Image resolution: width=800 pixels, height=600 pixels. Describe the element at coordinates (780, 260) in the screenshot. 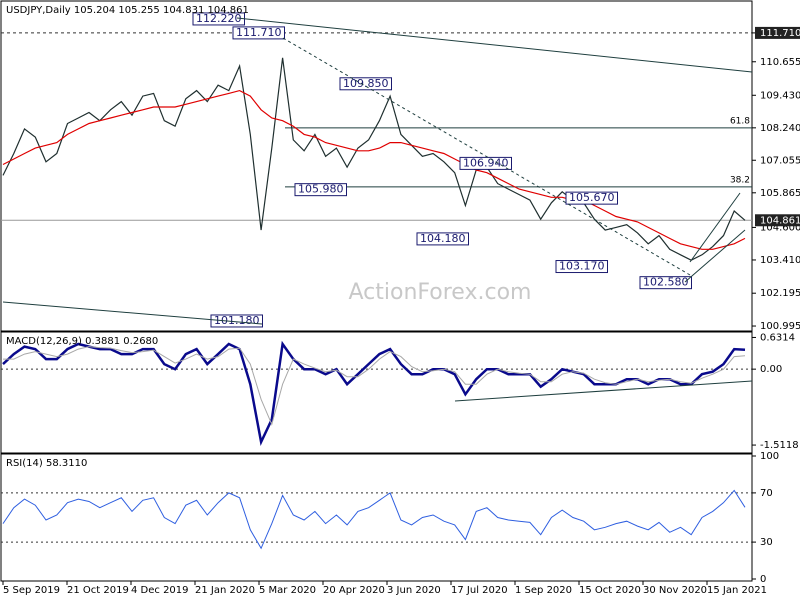

I see `y-tick-label: 103.410` at that location.